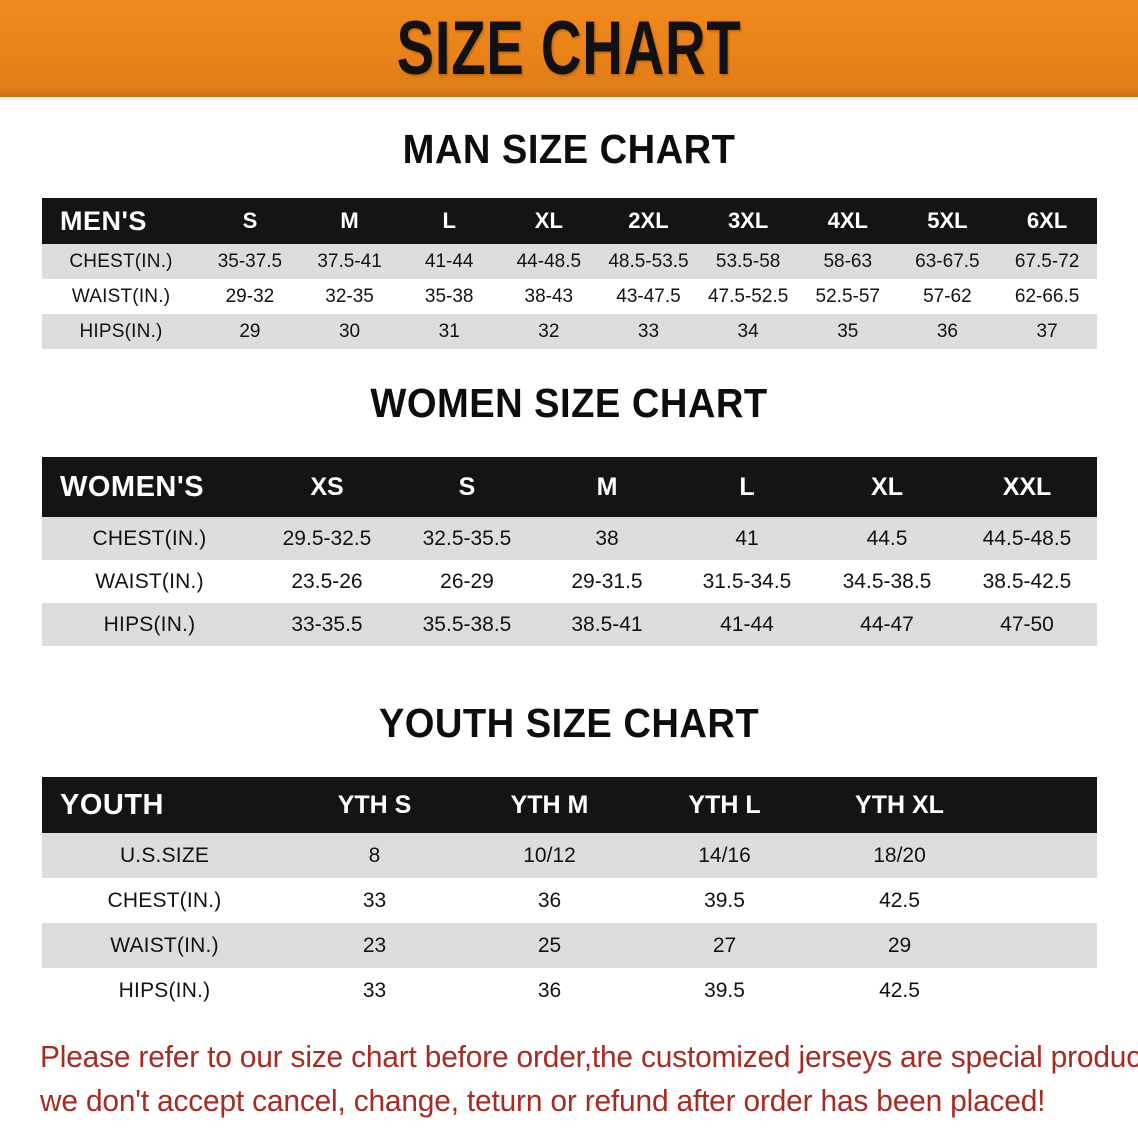 The width and height of the screenshot is (1138, 1132). I want to click on women-cell: 31.5-34.5, so click(747, 581).